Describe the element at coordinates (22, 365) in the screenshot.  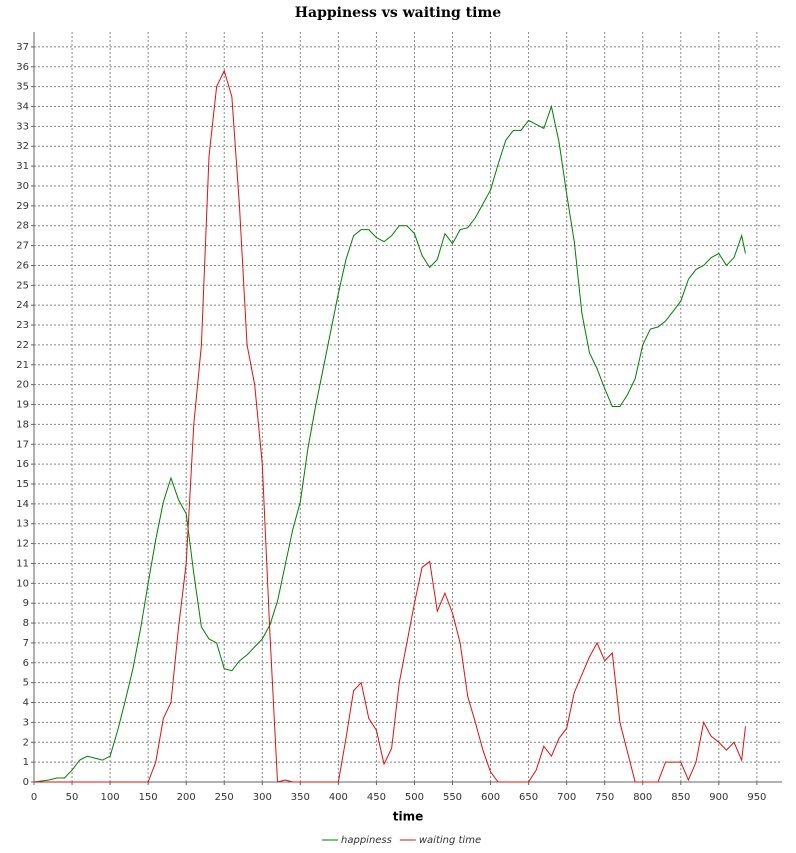
I see `y-tick-label: 21` at that location.